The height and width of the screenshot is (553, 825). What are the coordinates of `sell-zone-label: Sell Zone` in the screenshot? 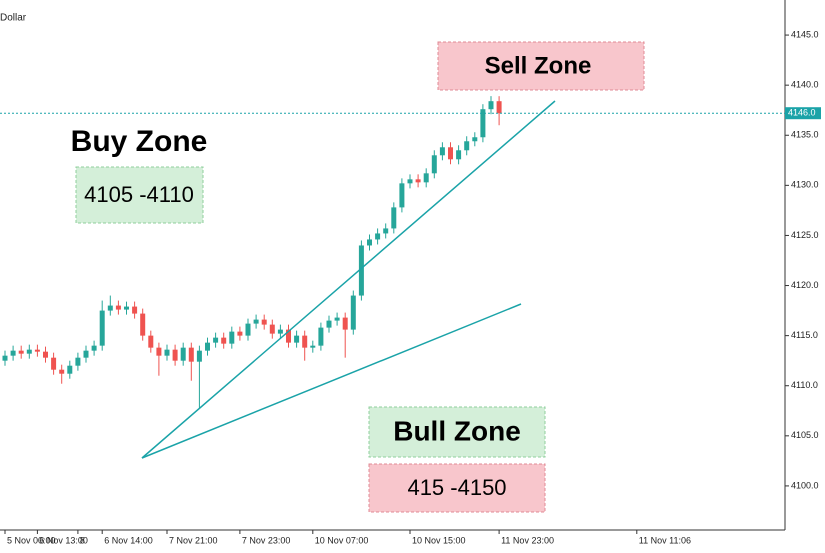 It's located at (538, 65).